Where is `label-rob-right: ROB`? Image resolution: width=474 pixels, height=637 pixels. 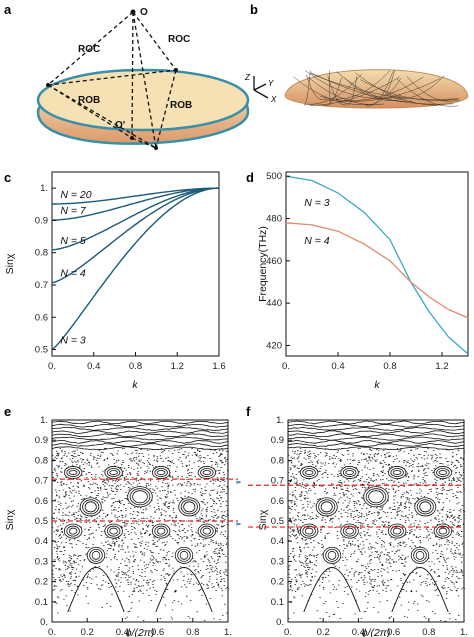 label-rob-right: ROB is located at coordinates (181, 105).